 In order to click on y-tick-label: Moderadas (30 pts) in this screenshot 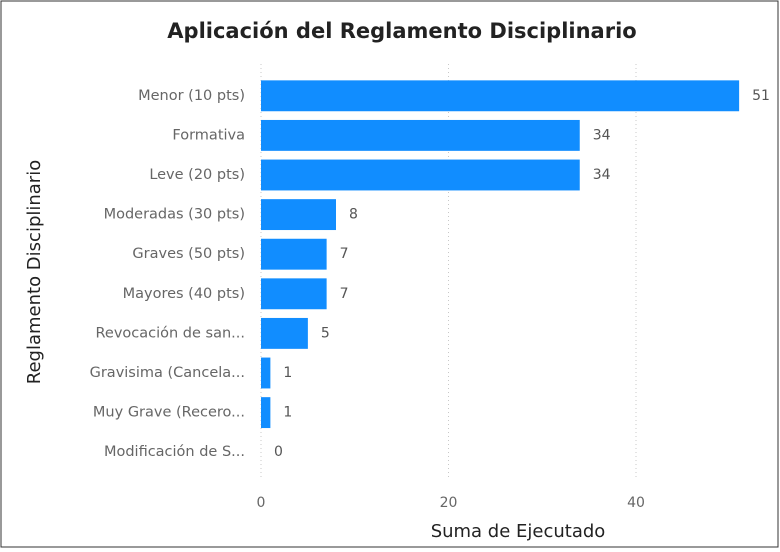, I will do `click(174, 215)`.